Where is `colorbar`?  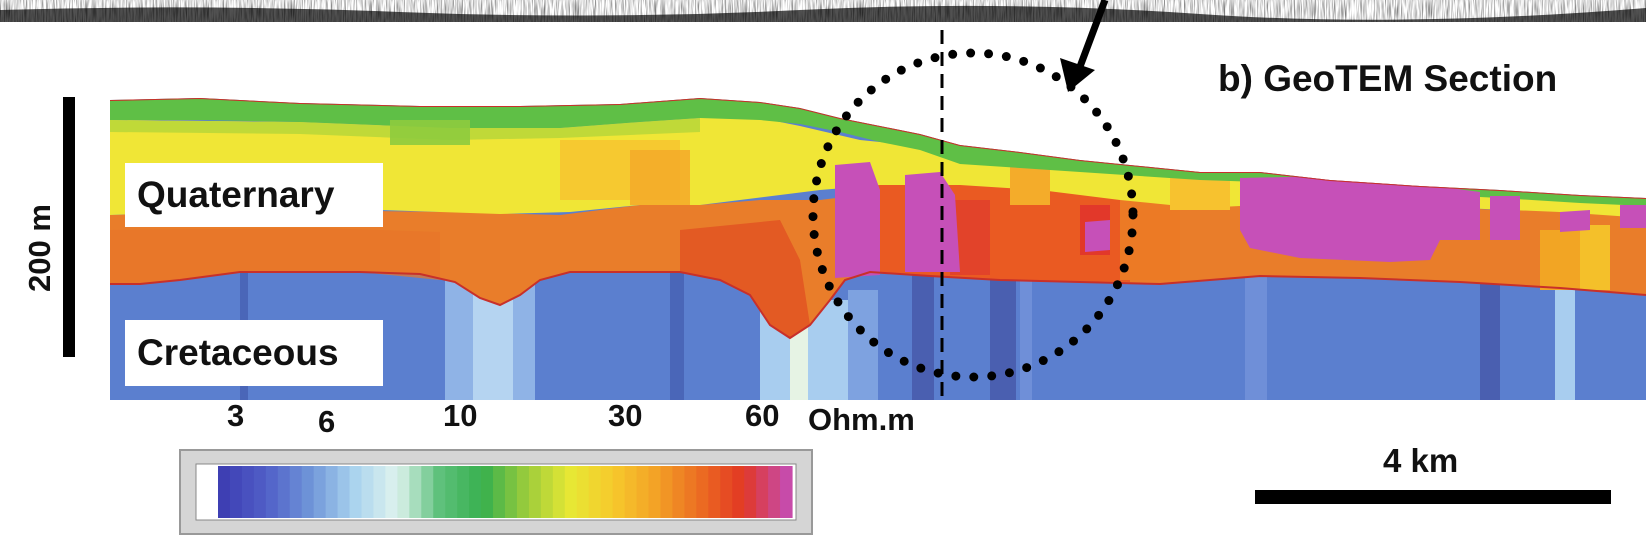
colorbar is located at coordinates (496, 492).